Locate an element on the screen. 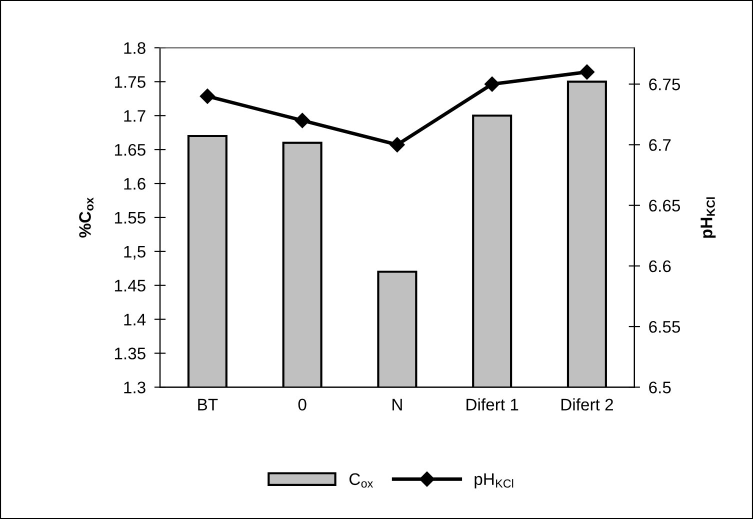 This screenshot has width=753, height=519. legend-label: C$_{ox}$ is located at coordinates (361, 480).